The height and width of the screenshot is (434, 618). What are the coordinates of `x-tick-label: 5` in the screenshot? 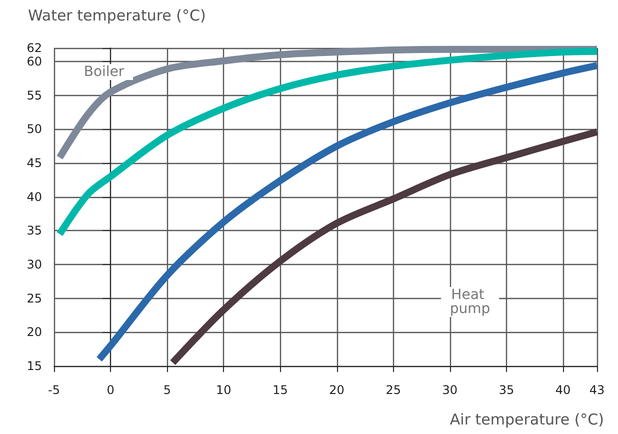 It's located at (167, 390).